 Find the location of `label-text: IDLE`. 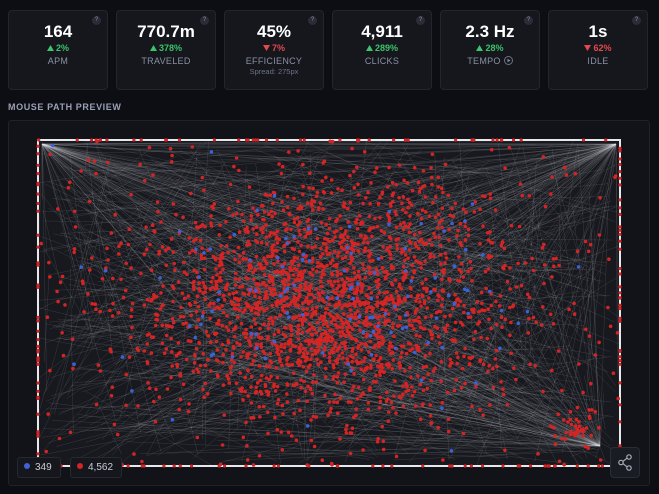

label-text: IDLE is located at coordinates (598, 61).